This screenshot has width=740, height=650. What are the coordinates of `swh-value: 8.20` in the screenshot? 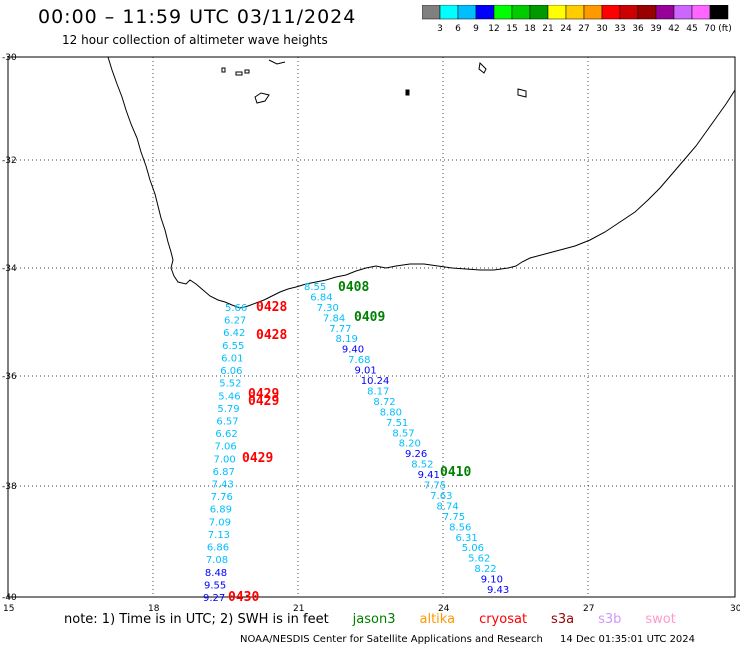 It's located at (410, 444).